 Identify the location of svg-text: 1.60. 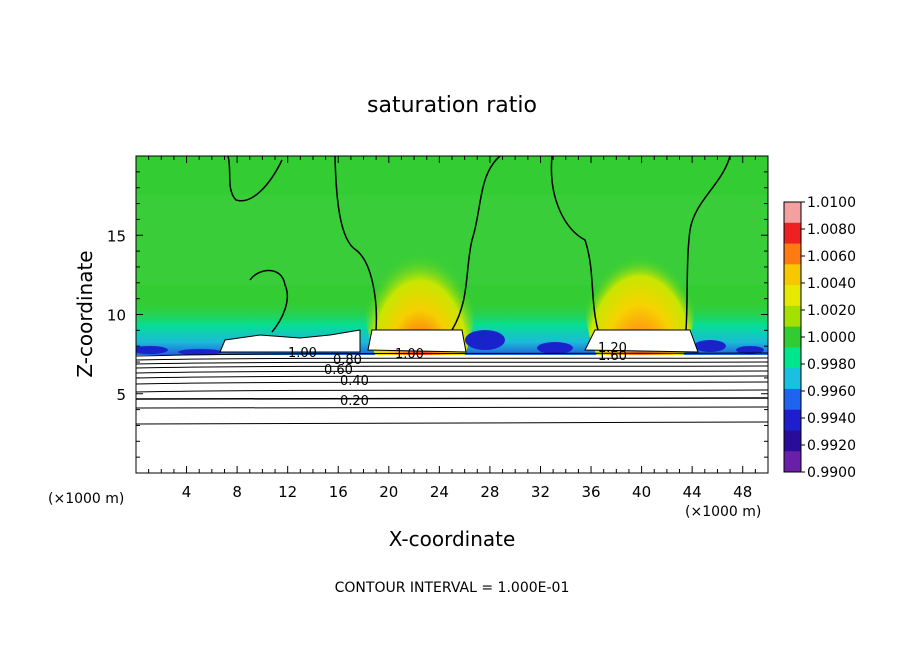
(612, 356).